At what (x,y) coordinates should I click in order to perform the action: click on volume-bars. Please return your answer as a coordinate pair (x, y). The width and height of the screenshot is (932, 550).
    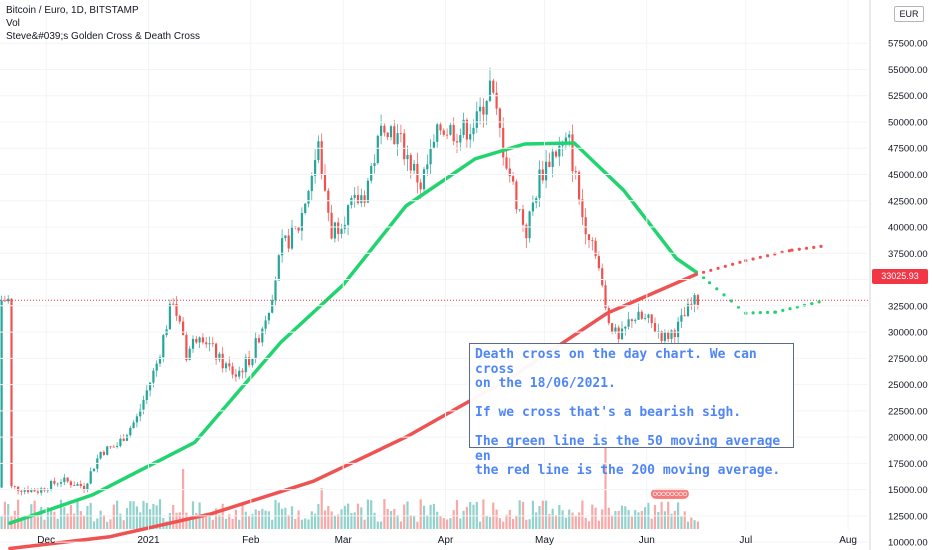
    Looking at the image, I should click on (349, 476).